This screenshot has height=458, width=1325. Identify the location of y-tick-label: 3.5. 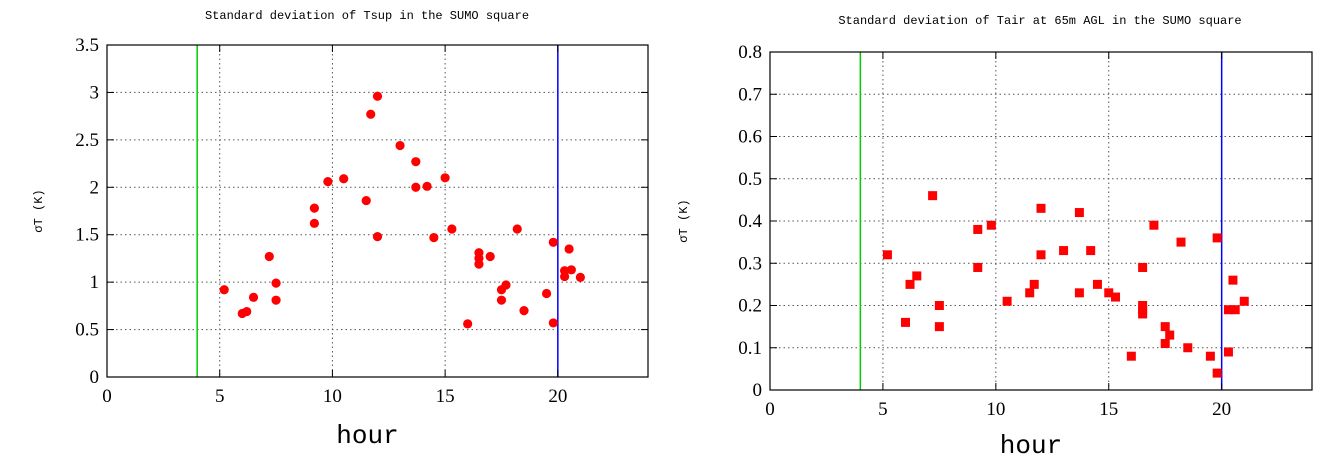
(87, 45).